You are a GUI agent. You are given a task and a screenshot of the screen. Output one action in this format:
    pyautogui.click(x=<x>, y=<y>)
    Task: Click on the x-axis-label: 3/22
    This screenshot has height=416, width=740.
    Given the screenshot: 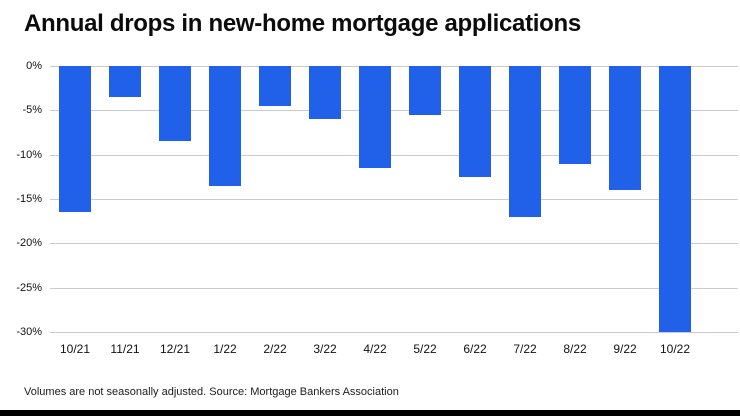 What is the action you would take?
    pyautogui.click(x=325, y=349)
    